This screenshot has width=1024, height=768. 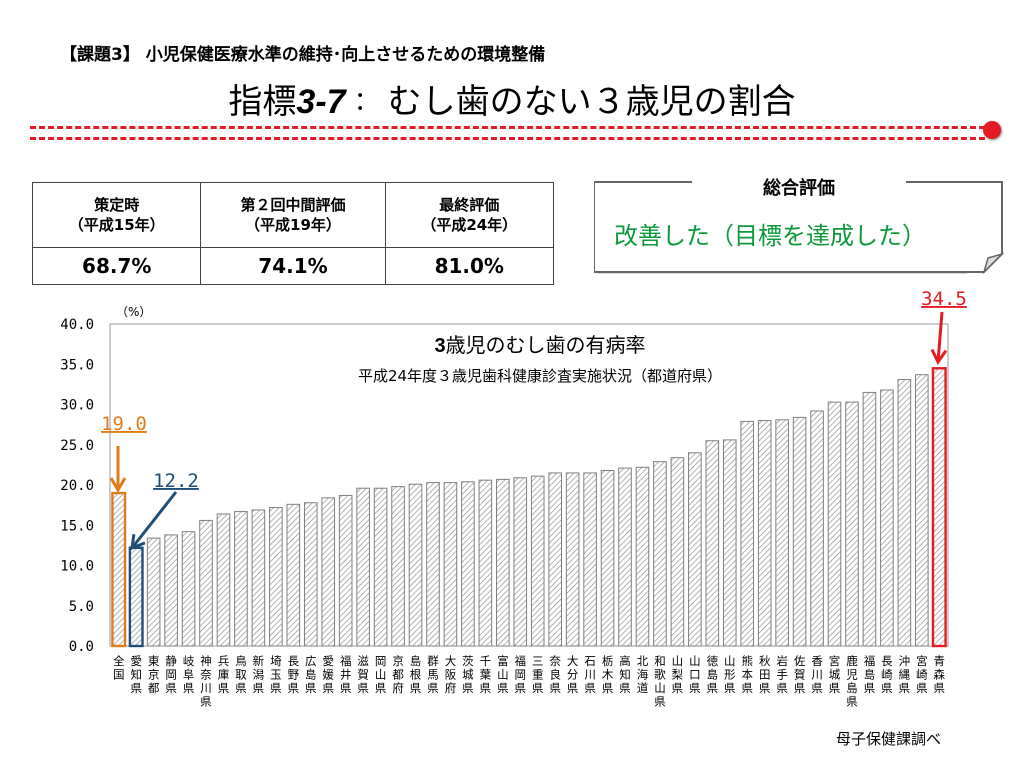 What do you see at coordinates (381, 674) in the screenshot?
I see `x-tick-label: 岡山県` at bounding box center [381, 674].